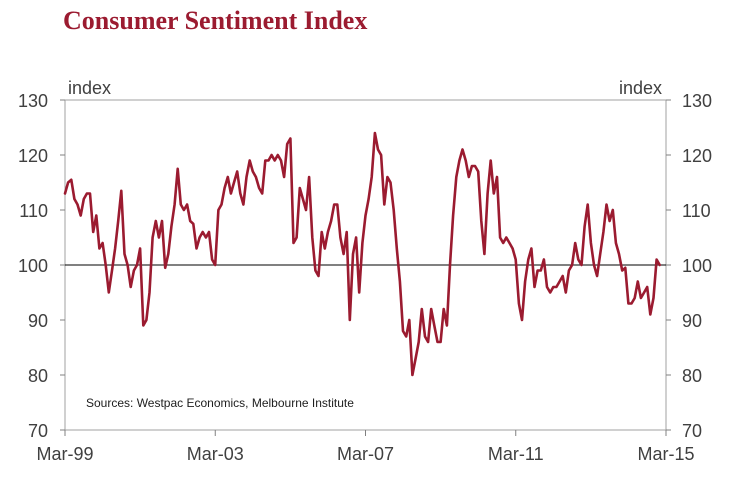 This screenshot has height=486, width=731. Describe the element at coordinates (33, 211) in the screenshot. I see `y-tick-label-left: 110` at that location.